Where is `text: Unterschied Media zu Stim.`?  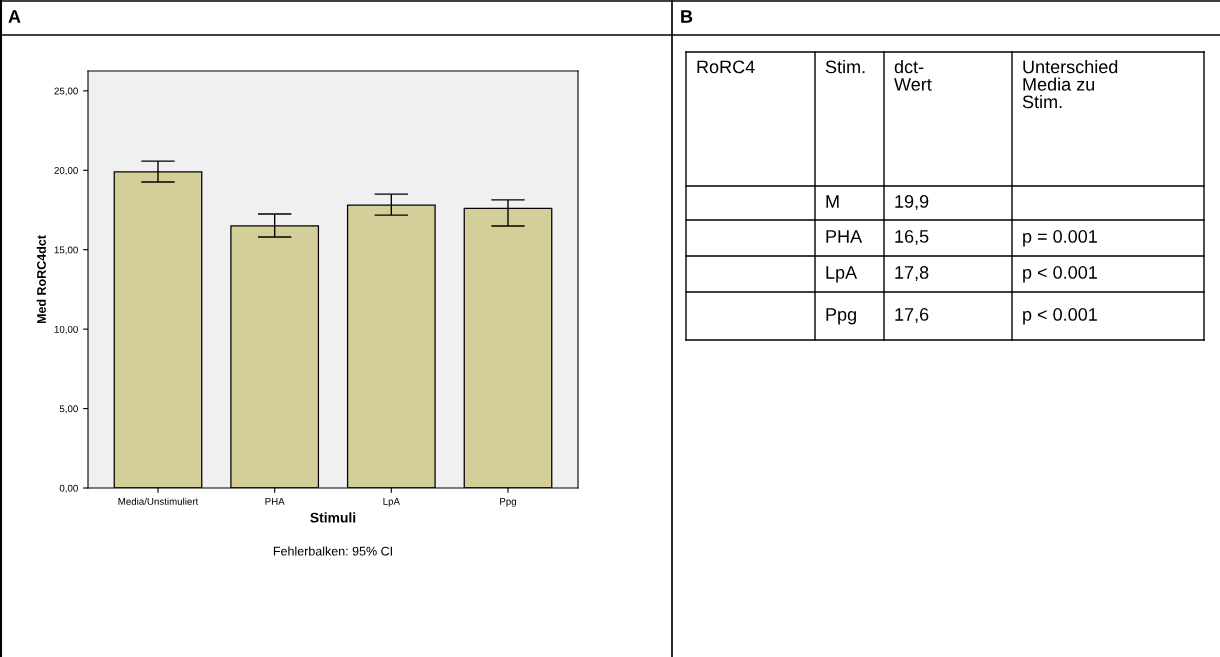 text: Unterschied Media zu Stim. is located at coordinates (1070, 84).